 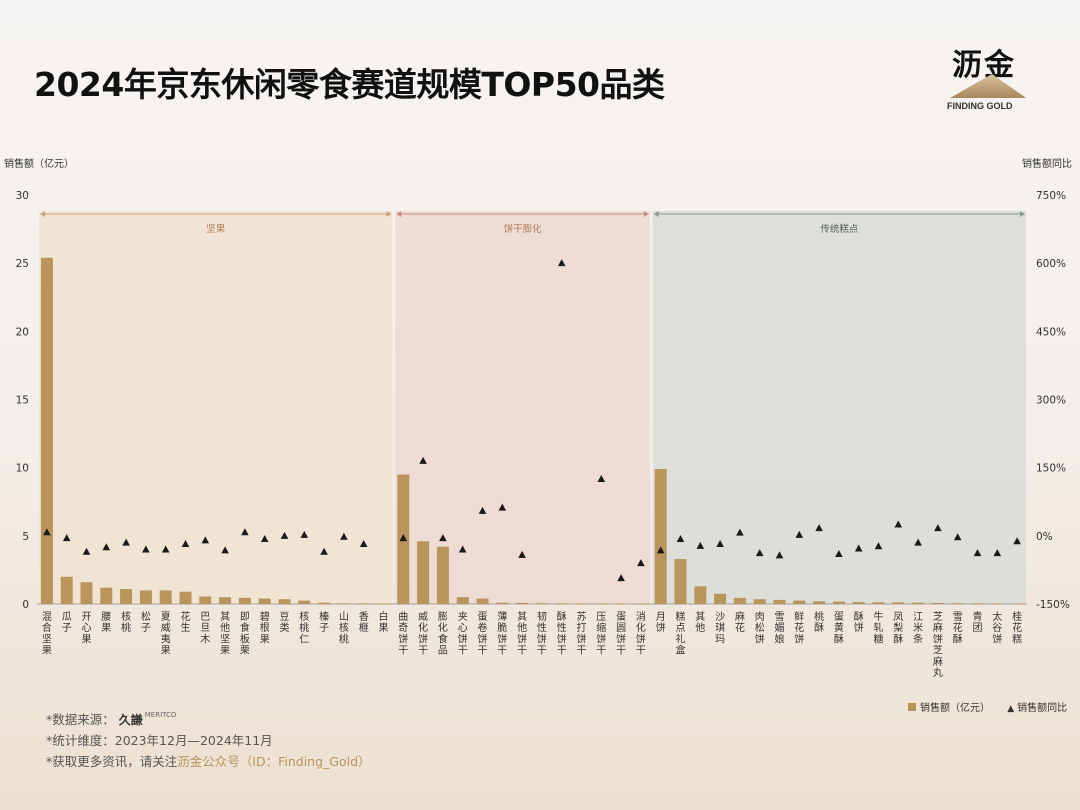 What do you see at coordinates (285, 622) in the screenshot?
I see `x-tick-label: 豆类` at bounding box center [285, 622].